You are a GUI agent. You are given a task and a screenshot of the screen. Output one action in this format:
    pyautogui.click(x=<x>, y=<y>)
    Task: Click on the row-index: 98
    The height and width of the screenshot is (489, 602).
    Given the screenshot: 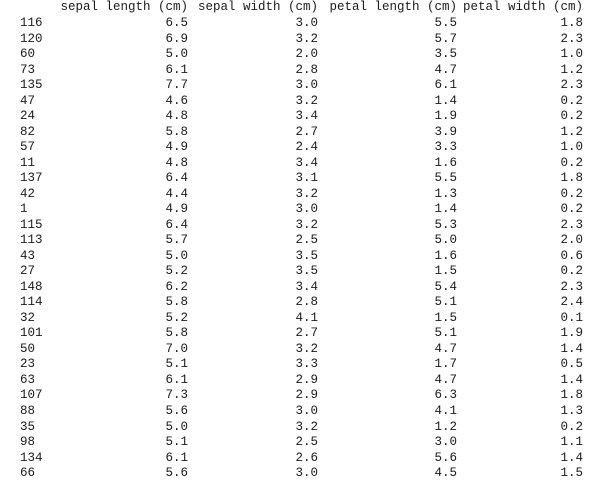 What is the action you would take?
    pyautogui.click(x=28, y=442)
    